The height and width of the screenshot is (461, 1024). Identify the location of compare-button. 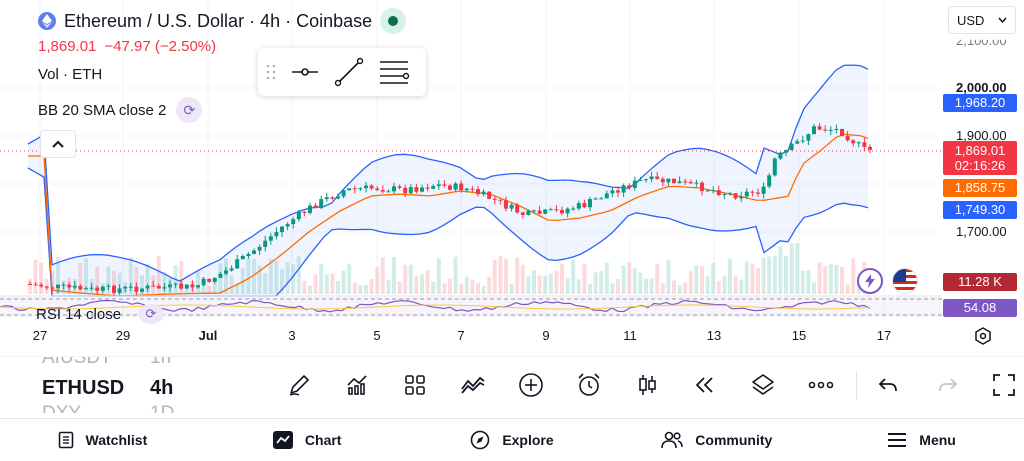
(473, 385).